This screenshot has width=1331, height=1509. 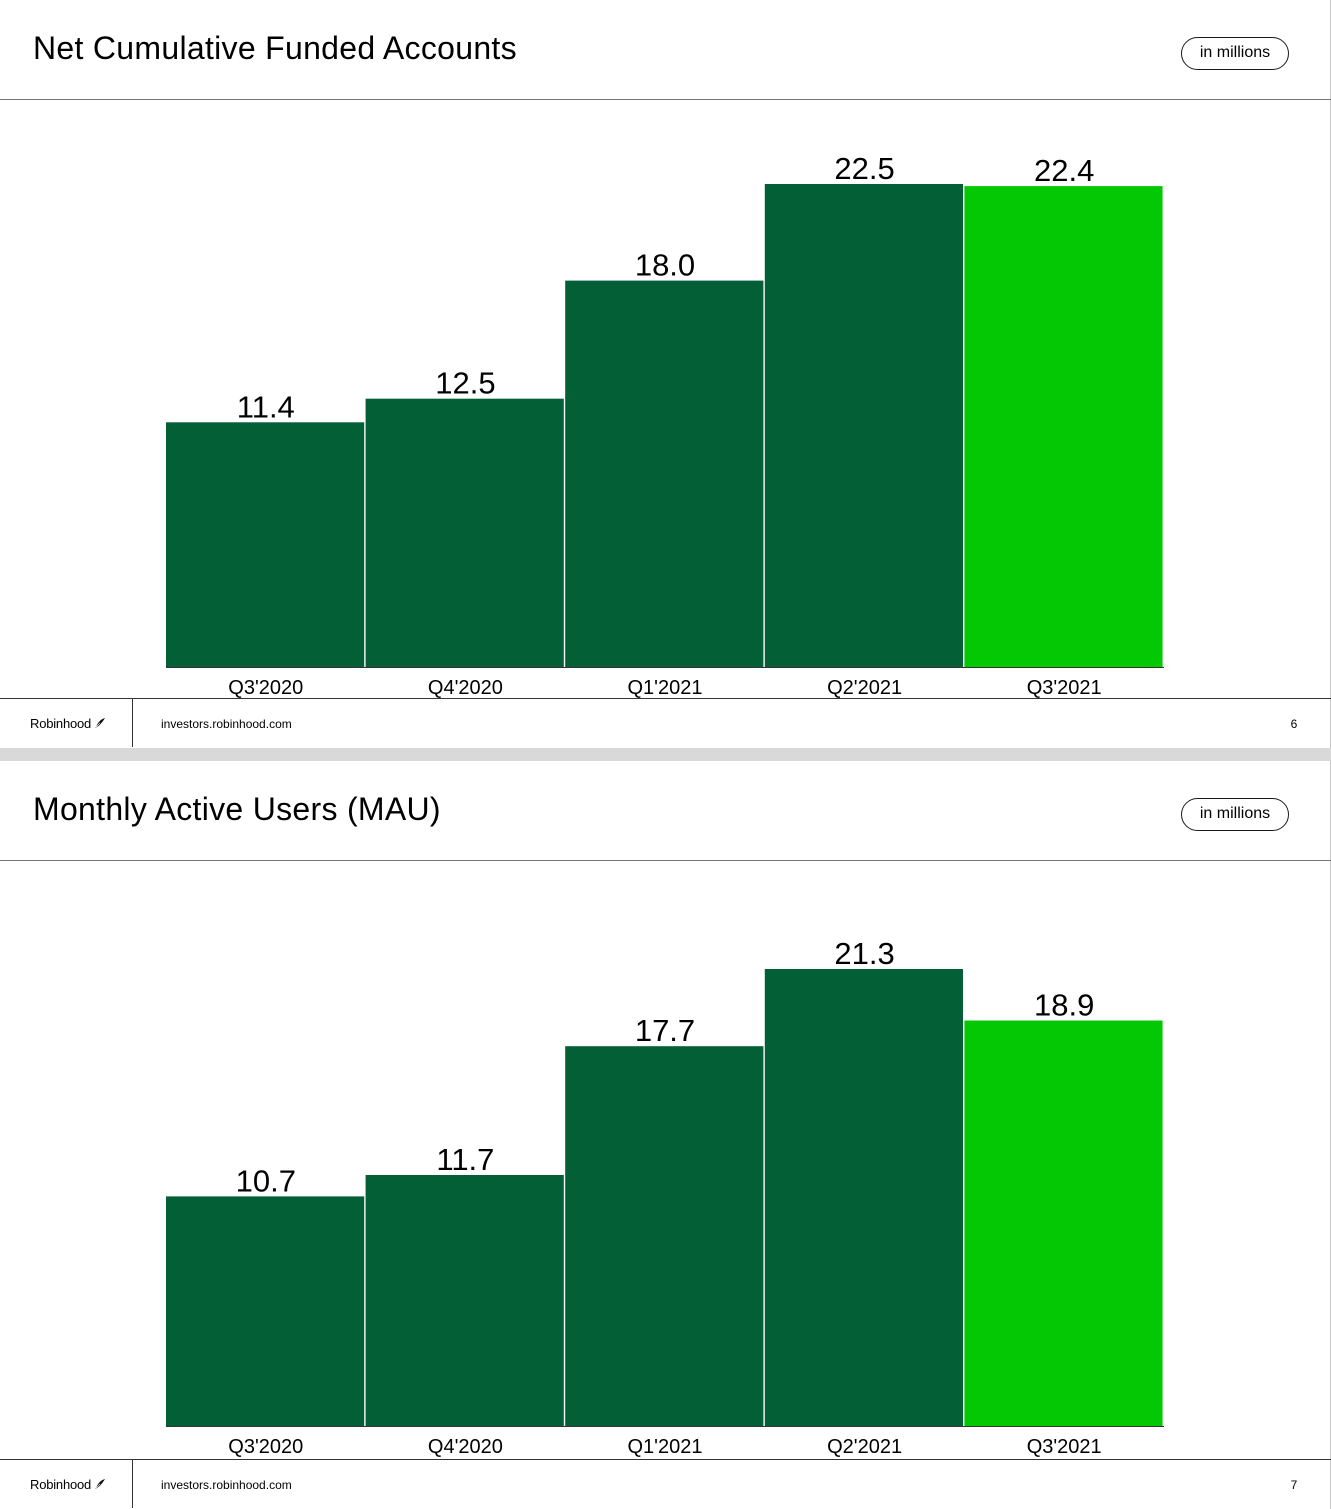 I want to click on page-number: 6, so click(x=1294, y=724).